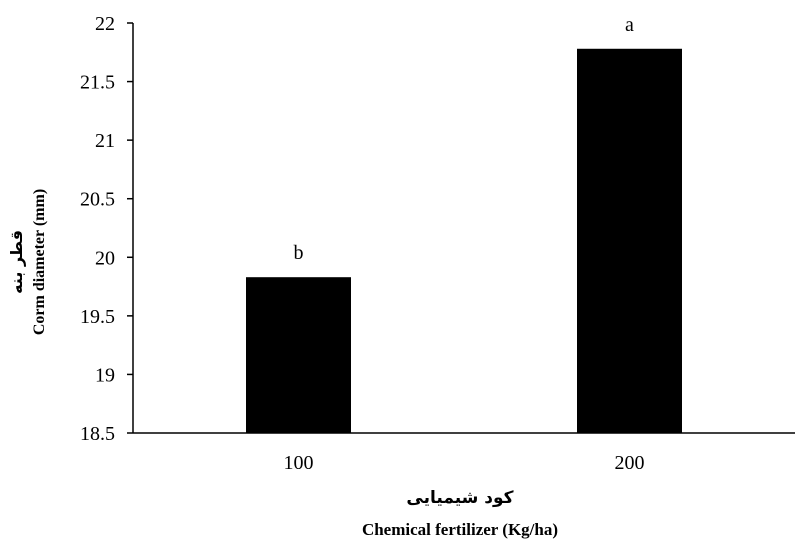 The width and height of the screenshot is (795, 542). What do you see at coordinates (105, 141) in the screenshot?
I see `y-tick-label: 21` at bounding box center [105, 141].